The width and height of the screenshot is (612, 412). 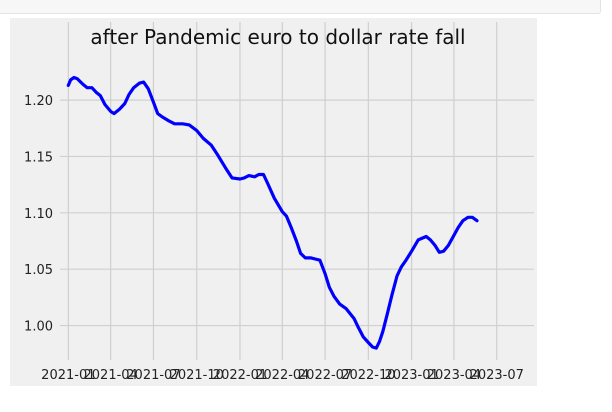 I want to click on chart-title: after Pandemic euro to dollar rate fall, so click(x=277, y=37).